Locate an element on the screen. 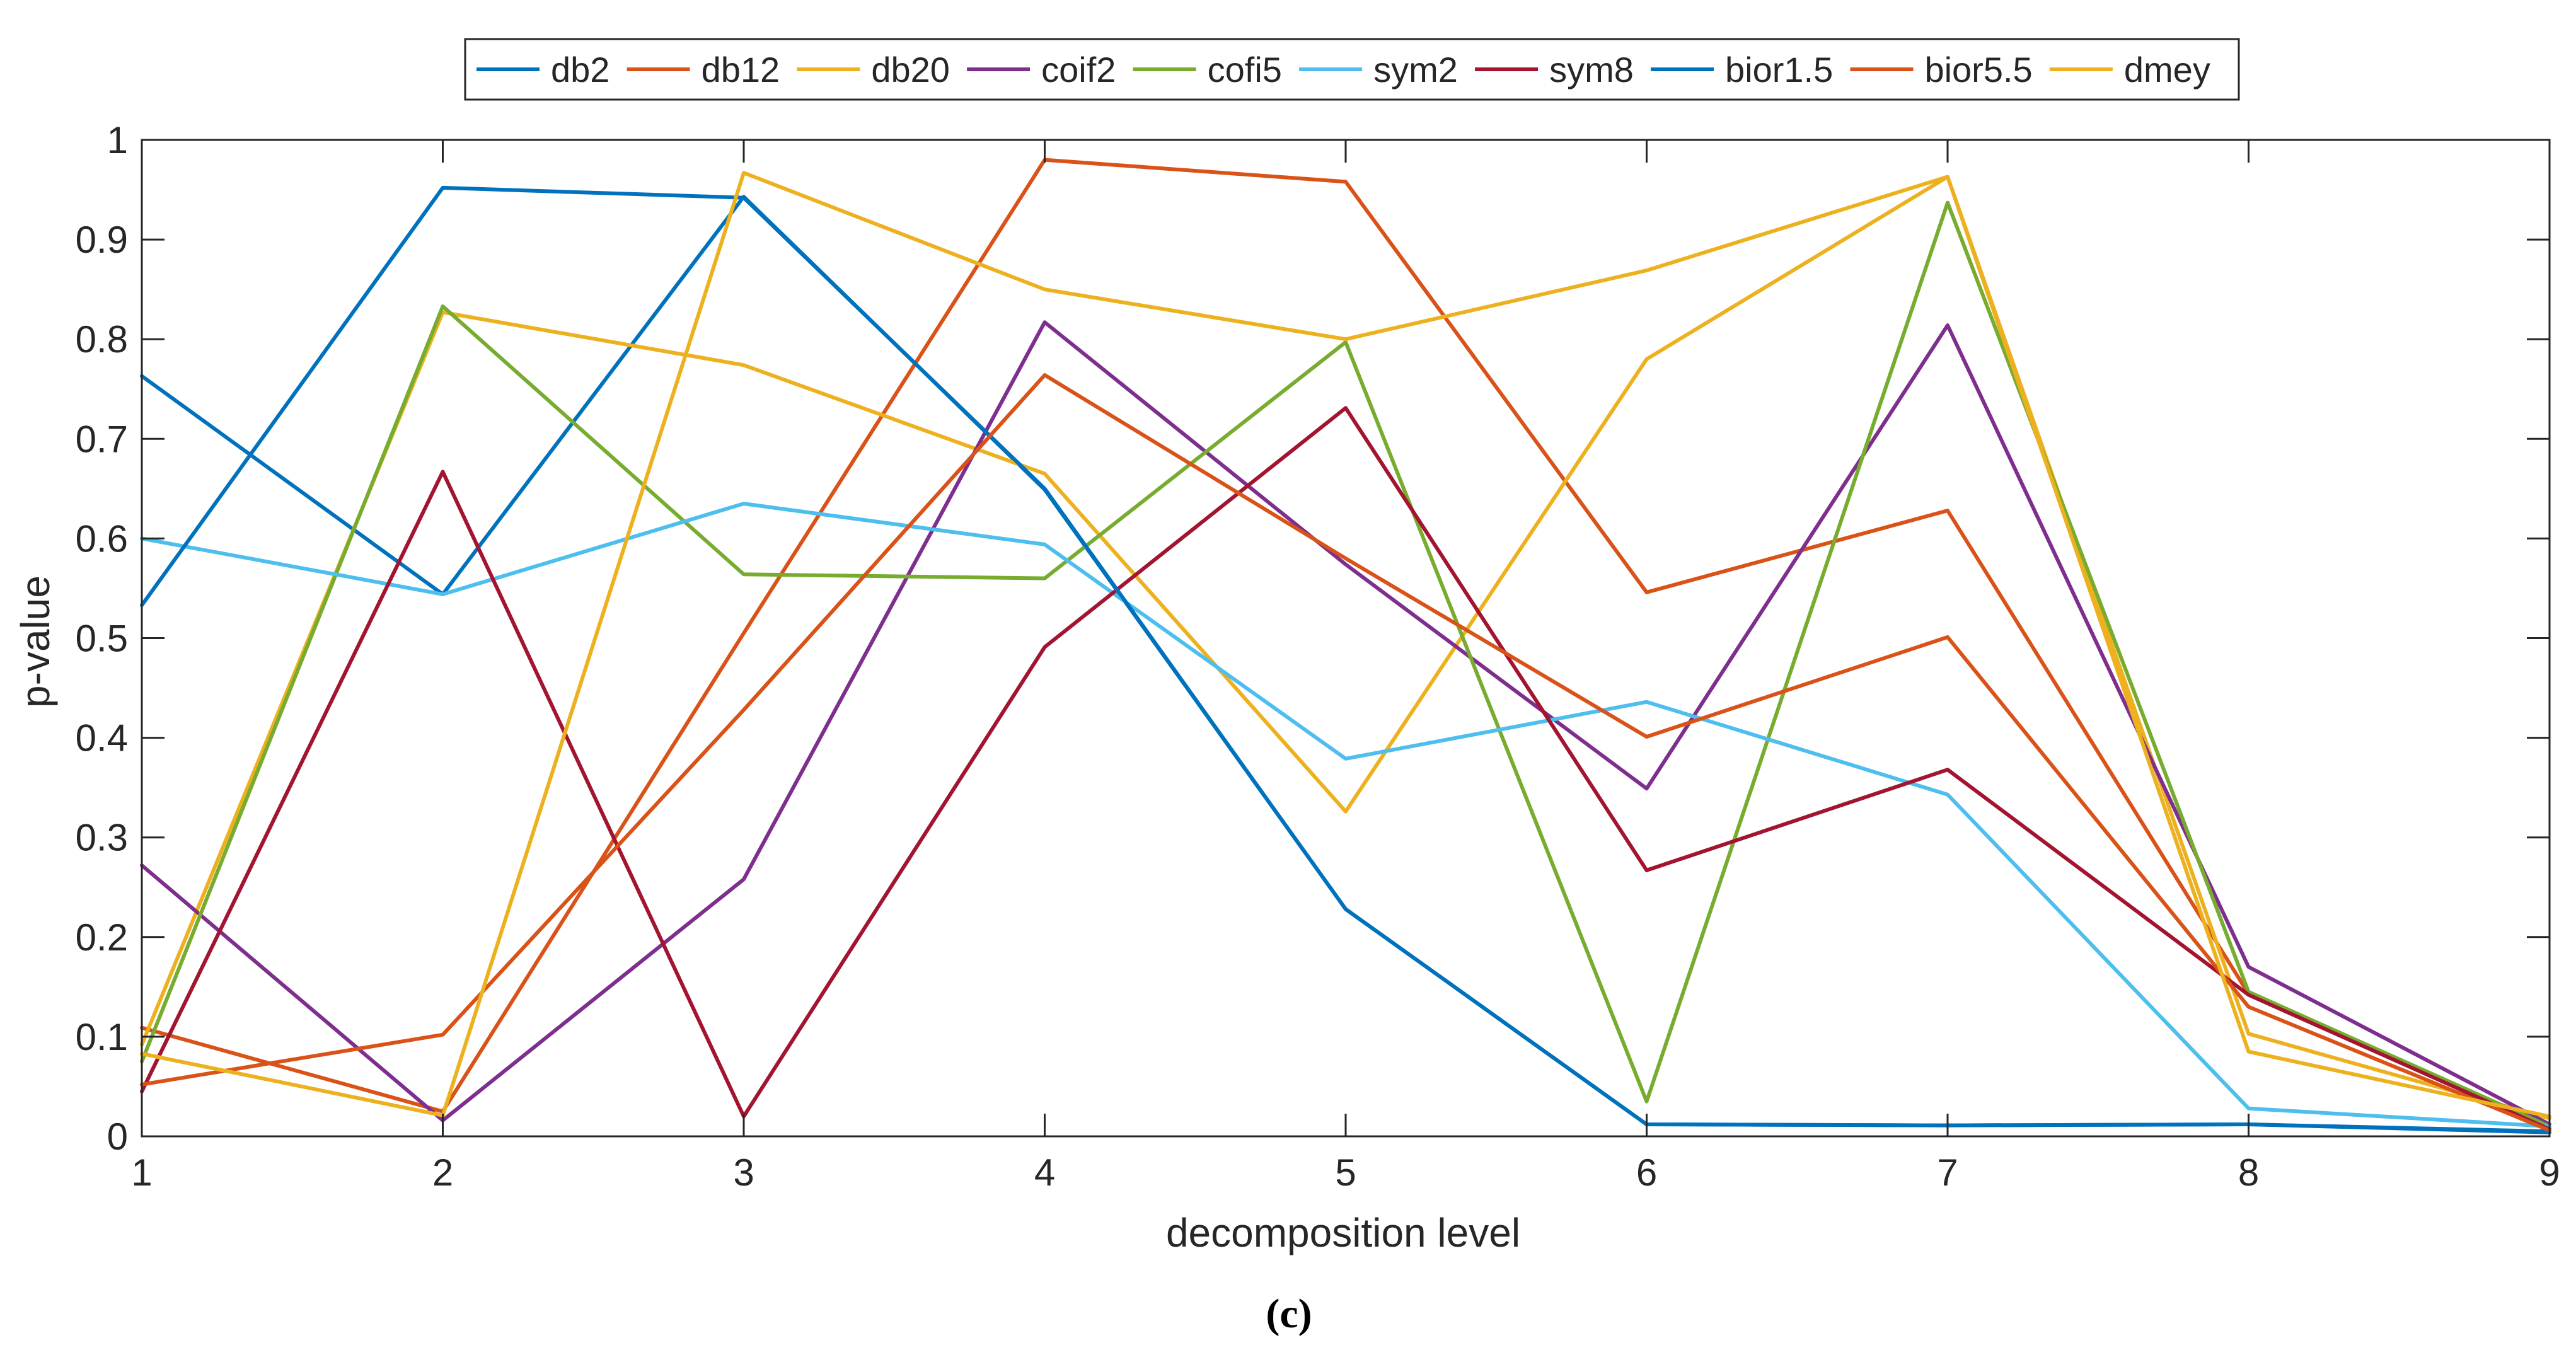 The image size is (2576, 1350). x-tick-label: 2 is located at coordinates (442, 1172).